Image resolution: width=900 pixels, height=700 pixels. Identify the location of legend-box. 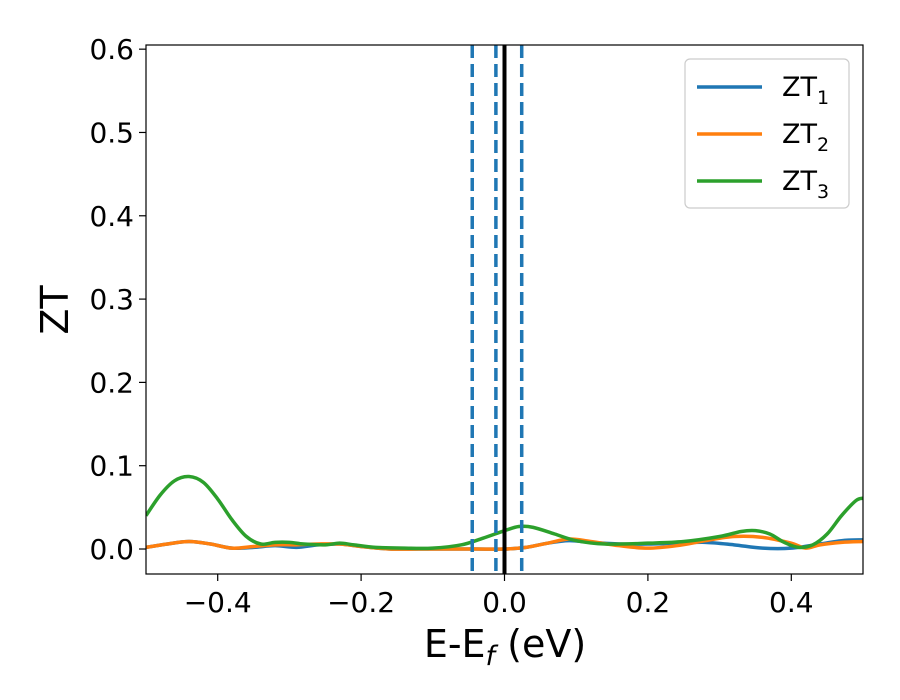
(767, 133).